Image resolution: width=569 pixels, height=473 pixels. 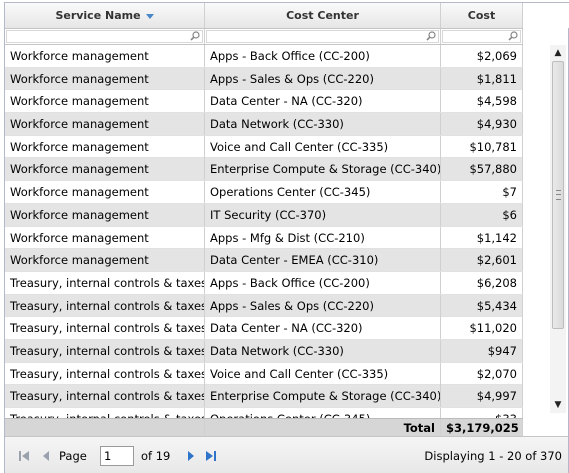 What do you see at coordinates (482, 78) in the screenshot?
I see `cell-cost: $1,811` at bounding box center [482, 78].